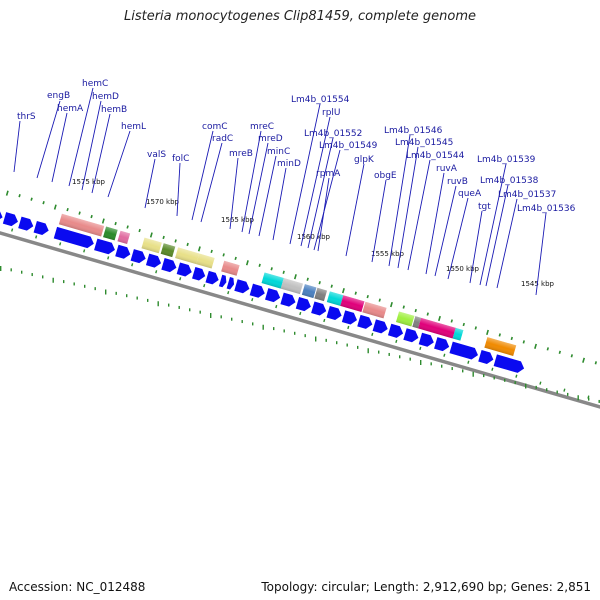  I want to click on gene-label-Lm4b_01552: Lm4b_01552, so click(333, 134).